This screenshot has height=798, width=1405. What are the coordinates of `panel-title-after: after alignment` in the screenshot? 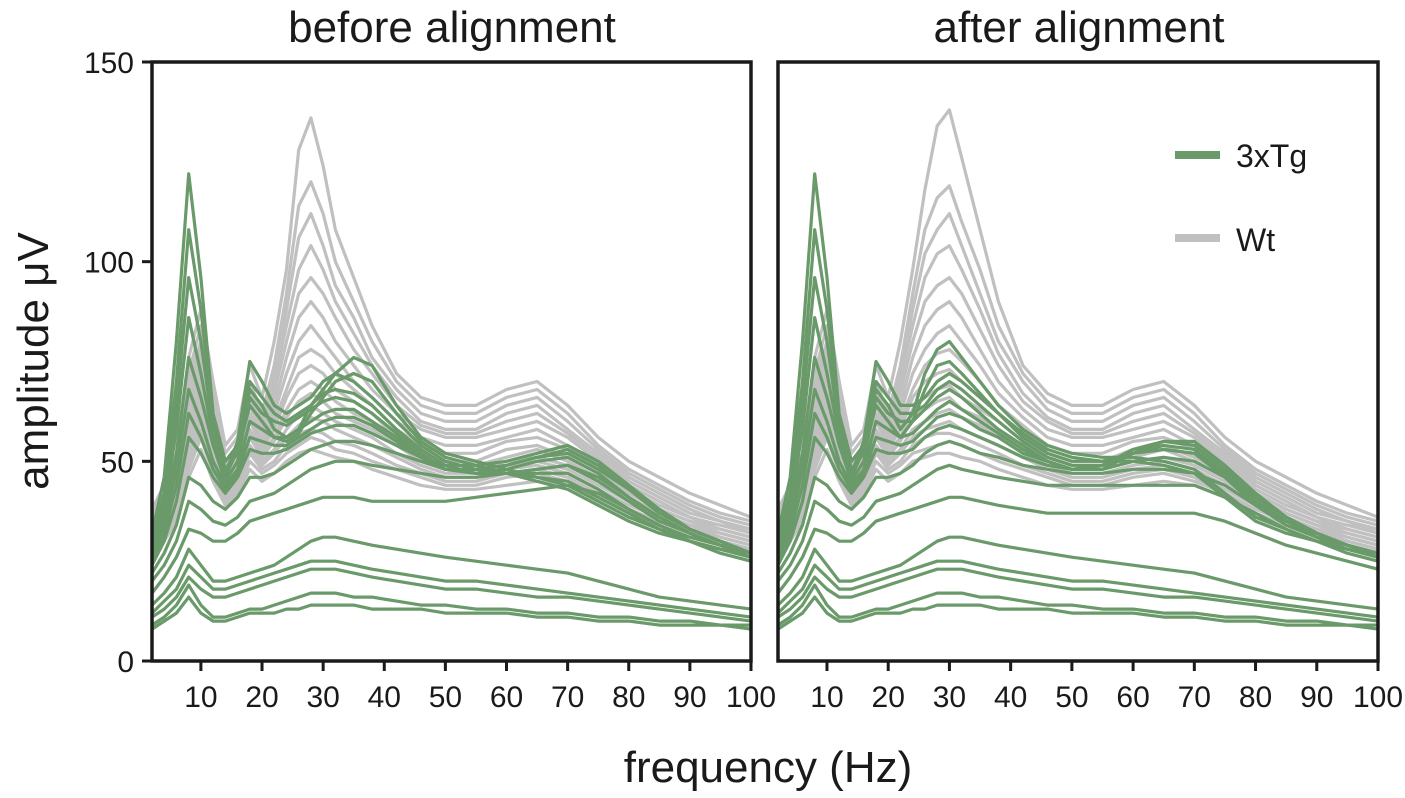 It's located at (1078, 27).